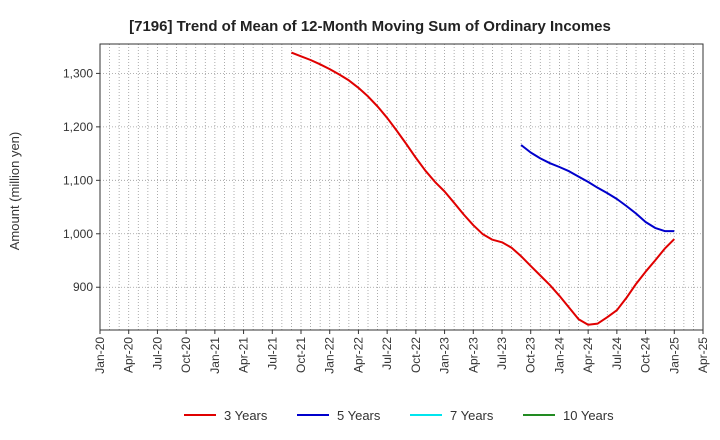 This screenshot has width=720, height=440. Describe the element at coordinates (129, 355) in the screenshot. I see `x-tick-label: Apr-20` at that location.